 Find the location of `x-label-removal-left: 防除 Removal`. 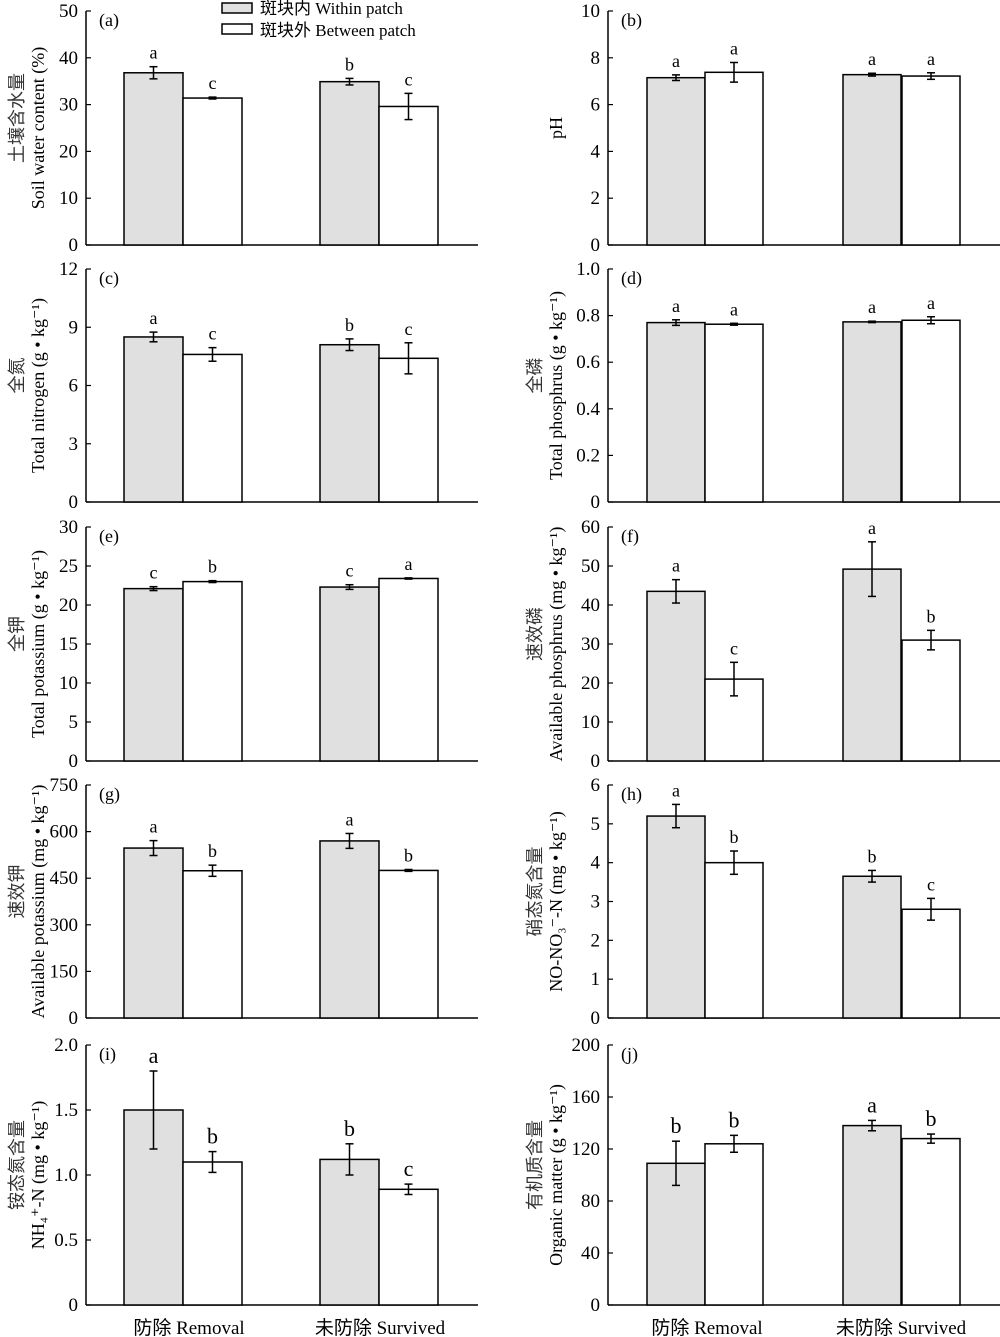

x-label-removal-left: 防除 Removal is located at coordinates (188, 1327).